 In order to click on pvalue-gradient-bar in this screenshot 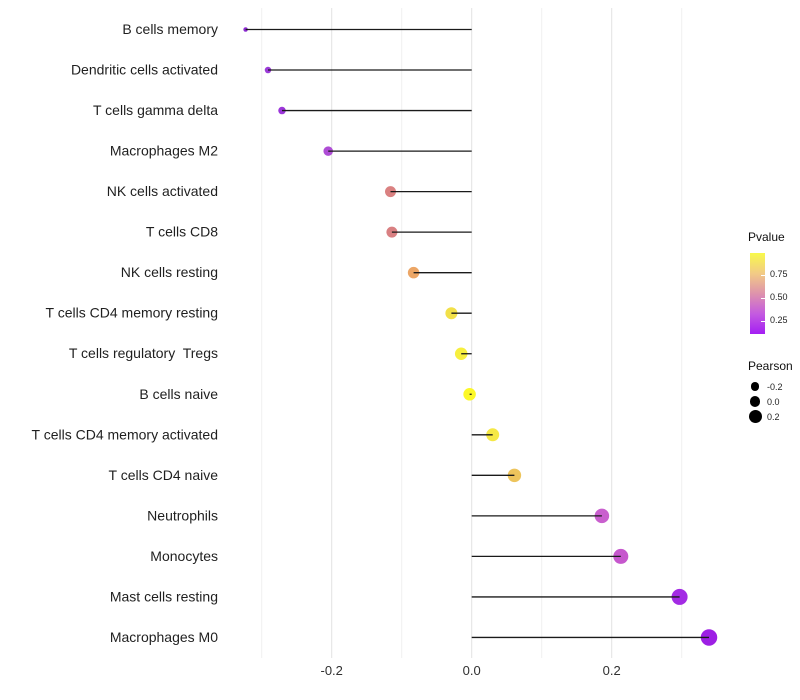, I will do `click(757, 293)`.